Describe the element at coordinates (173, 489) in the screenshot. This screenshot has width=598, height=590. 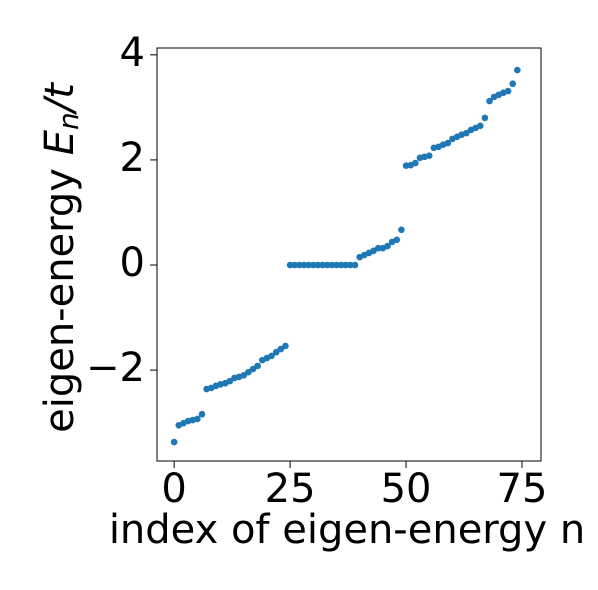
I see `x-tick-label: 0` at that location.